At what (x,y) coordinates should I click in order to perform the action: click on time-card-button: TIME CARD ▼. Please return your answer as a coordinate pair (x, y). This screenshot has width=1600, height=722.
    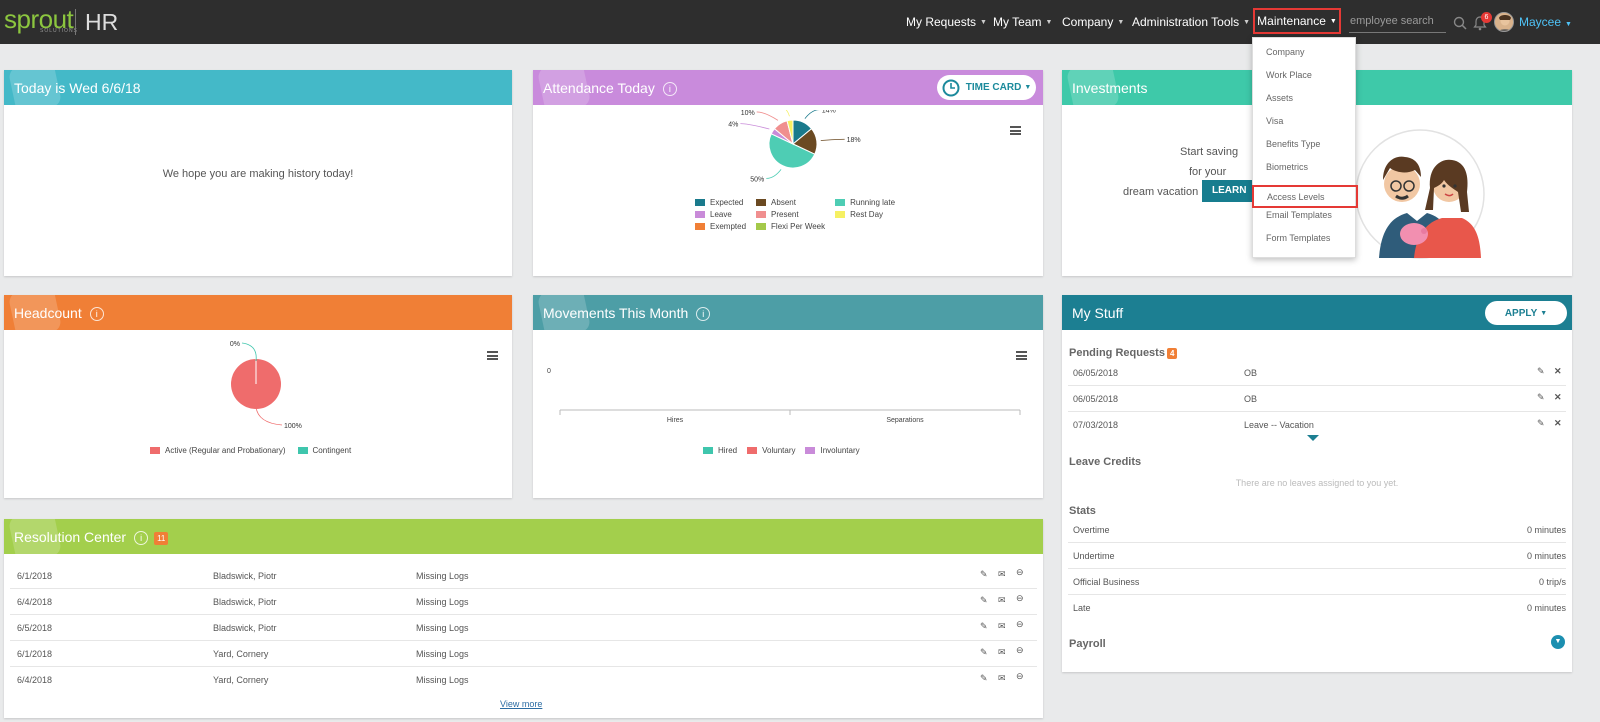
    Looking at the image, I should click on (986, 87).